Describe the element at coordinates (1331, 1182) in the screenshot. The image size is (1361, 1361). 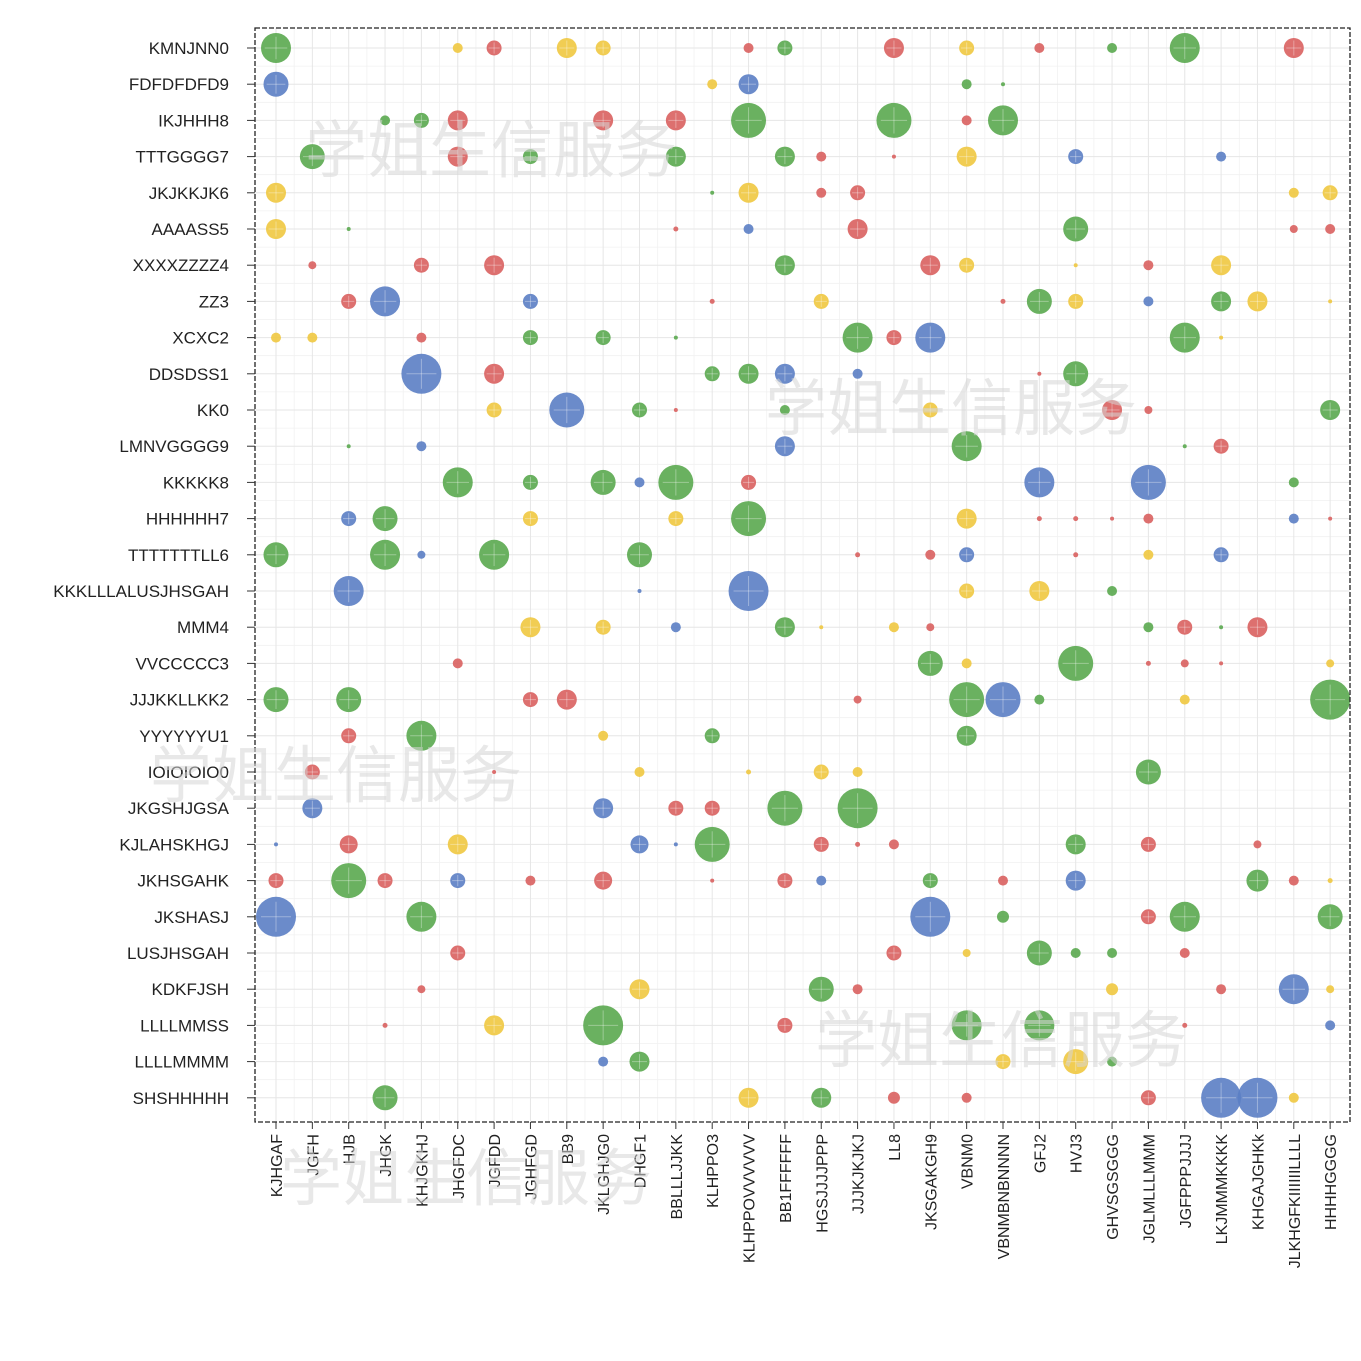
I see `x-tick-label: HHHHGGGG` at that location.